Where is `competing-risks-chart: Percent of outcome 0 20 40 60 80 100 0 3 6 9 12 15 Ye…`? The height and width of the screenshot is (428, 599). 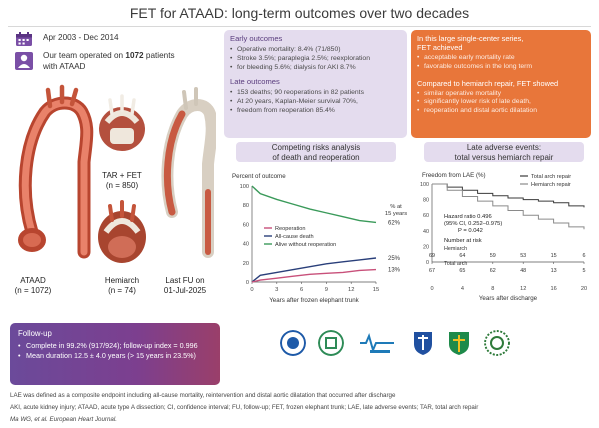
competing-risks-chart: Percent of outcome 0 20 40 60 80 100 0 3 6 9 12 15 Ye… is located at coordinates (319, 238).